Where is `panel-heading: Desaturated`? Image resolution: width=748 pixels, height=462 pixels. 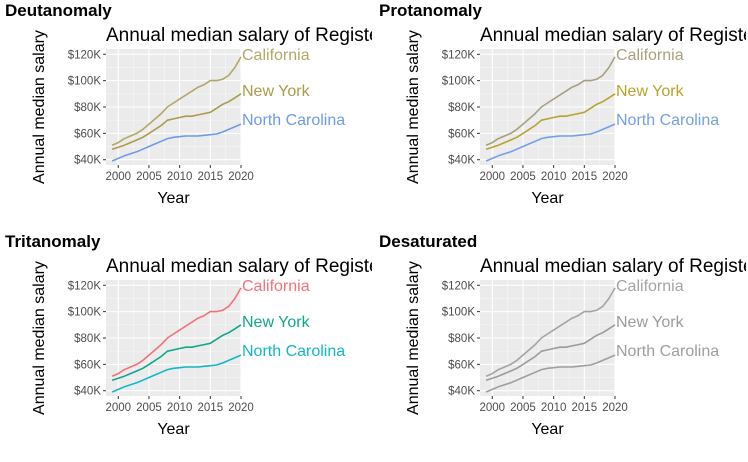 panel-heading: Desaturated is located at coordinates (428, 241).